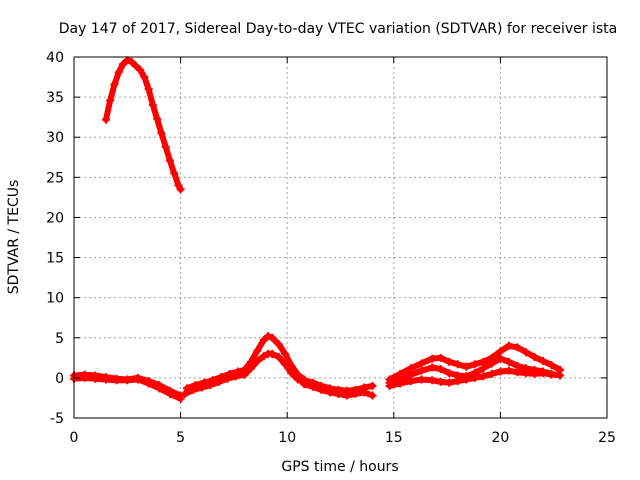 The image size is (640, 480). What do you see at coordinates (215, 379) in the screenshot?
I see `series-arc-low-d` at bounding box center [215, 379].